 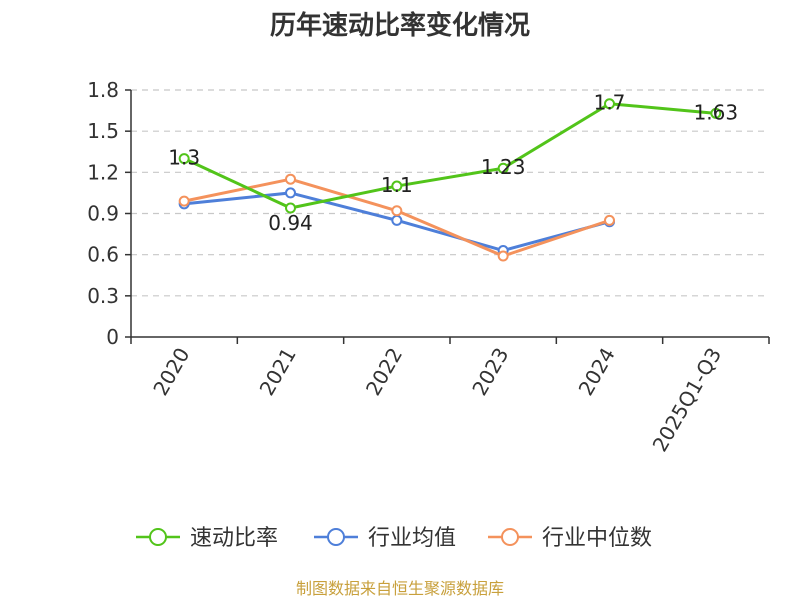 What do you see at coordinates (171, 372) in the screenshot?
I see `x-tick-label: 2020` at bounding box center [171, 372].